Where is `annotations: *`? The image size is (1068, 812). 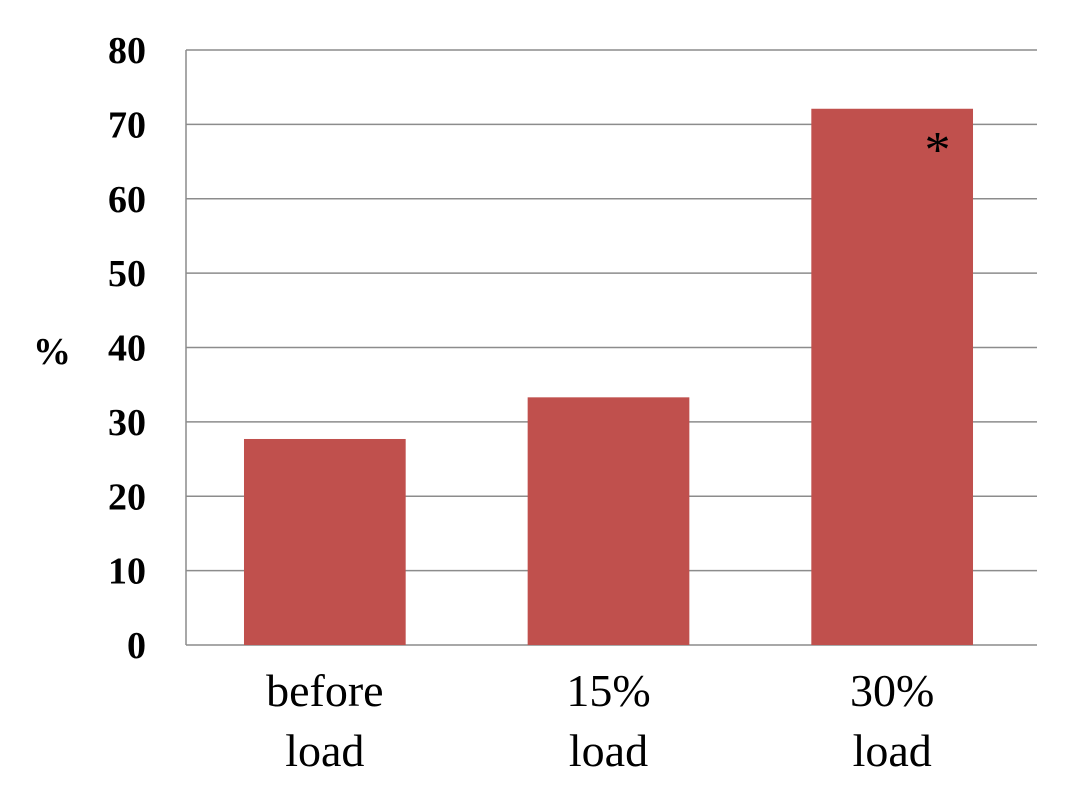 annotations: * is located at coordinates (937, 150).